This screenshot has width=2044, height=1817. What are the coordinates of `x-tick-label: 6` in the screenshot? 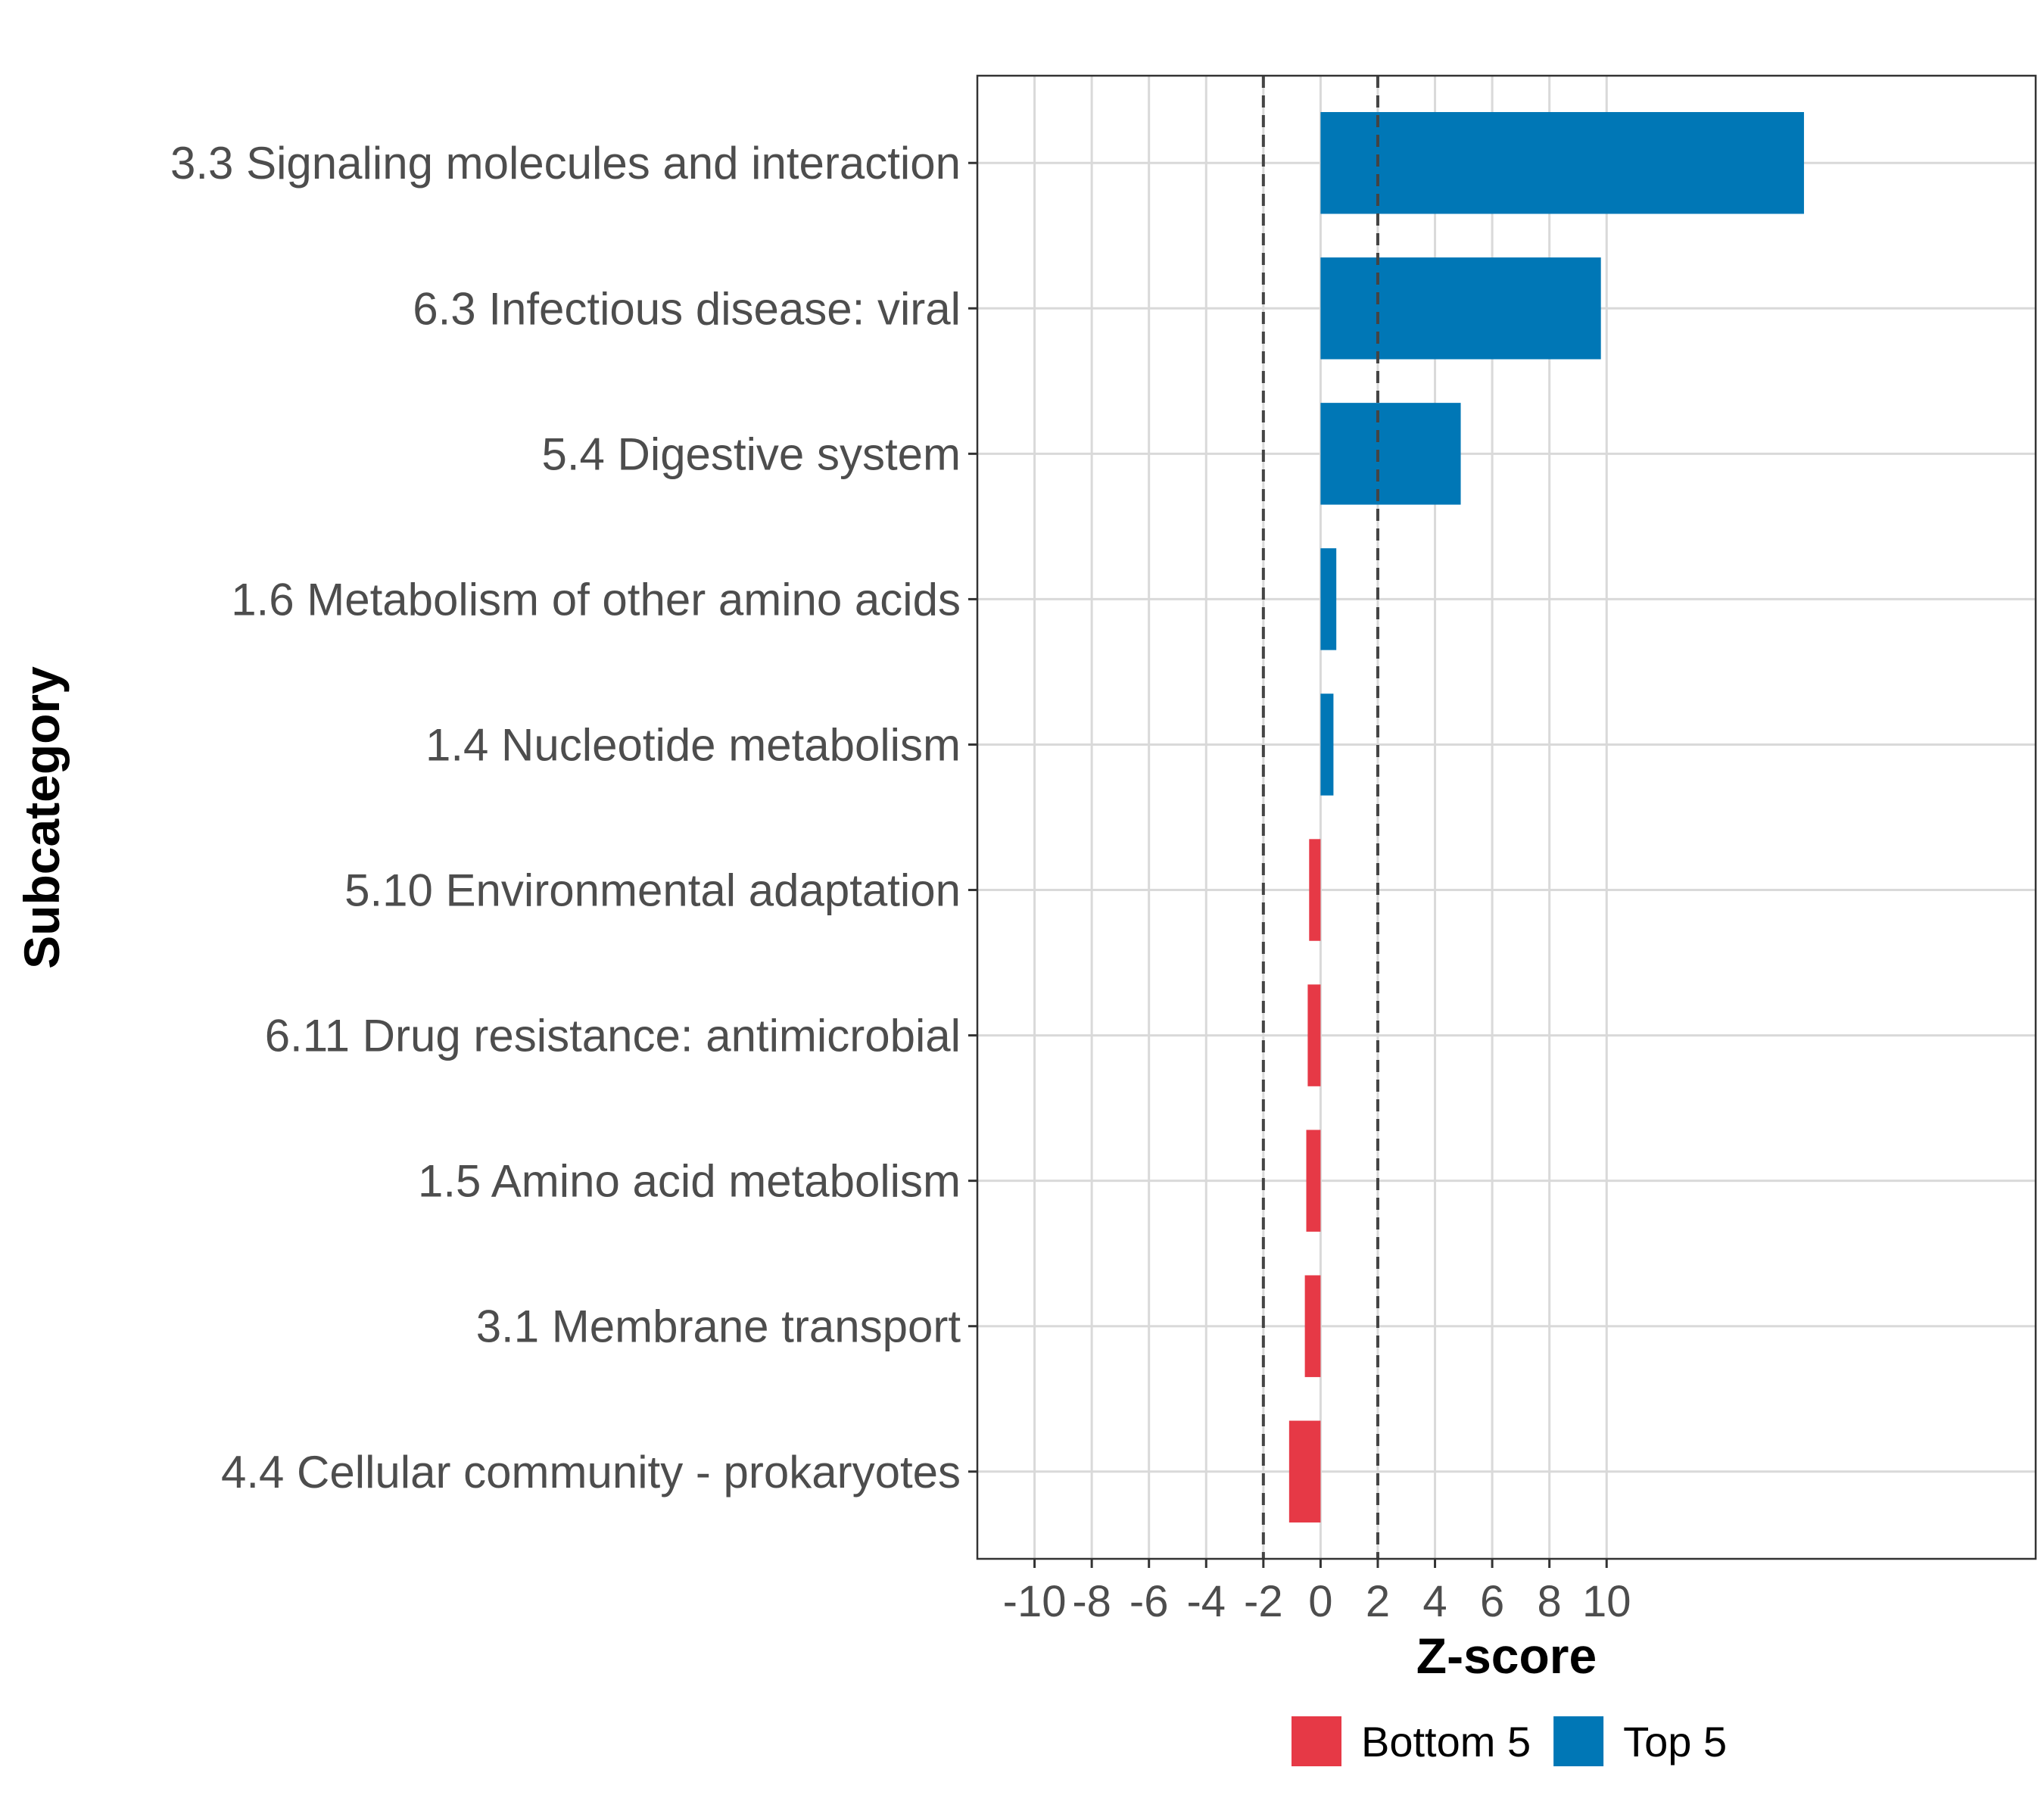 It's located at (1492, 1601).